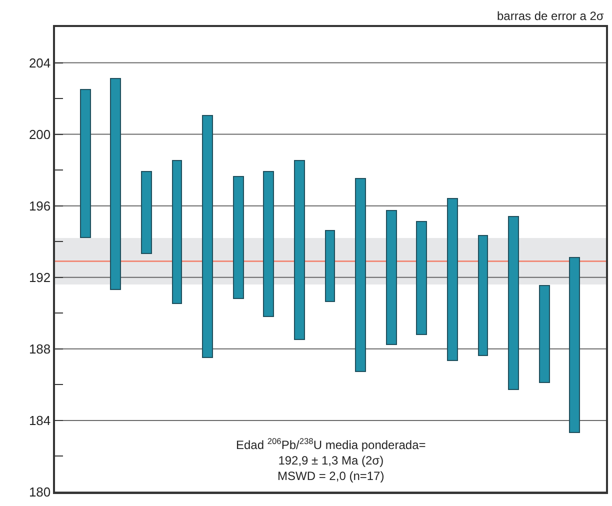 The image size is (612, 506). I want to click on annotation: Edad $^{206}$Pb/$^{238}$U media ponderada= 192,9 ± 1,3 Ma (2σ) MSWD = 2,0 (n=17), so click(331, 460).